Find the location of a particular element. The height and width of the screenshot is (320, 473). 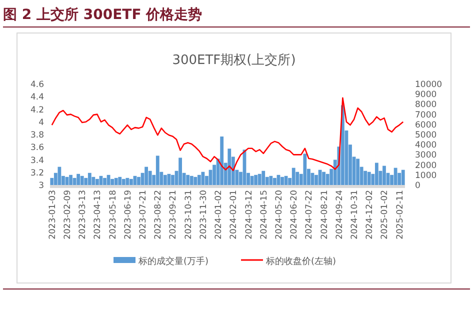

x-tick-label: 2024-09-24 is located at coordinates (339, 215).